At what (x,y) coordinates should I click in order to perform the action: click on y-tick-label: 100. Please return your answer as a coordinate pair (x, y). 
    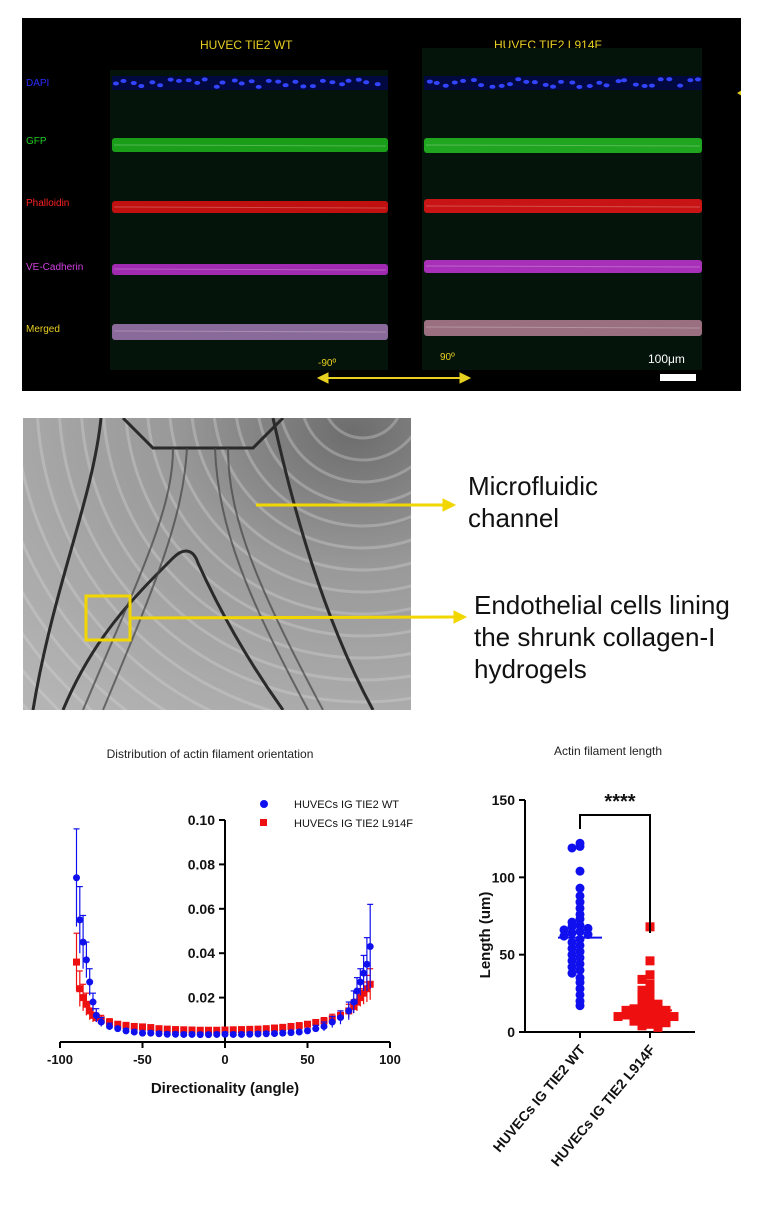
    Looking at the image, I should click on (504, 877).